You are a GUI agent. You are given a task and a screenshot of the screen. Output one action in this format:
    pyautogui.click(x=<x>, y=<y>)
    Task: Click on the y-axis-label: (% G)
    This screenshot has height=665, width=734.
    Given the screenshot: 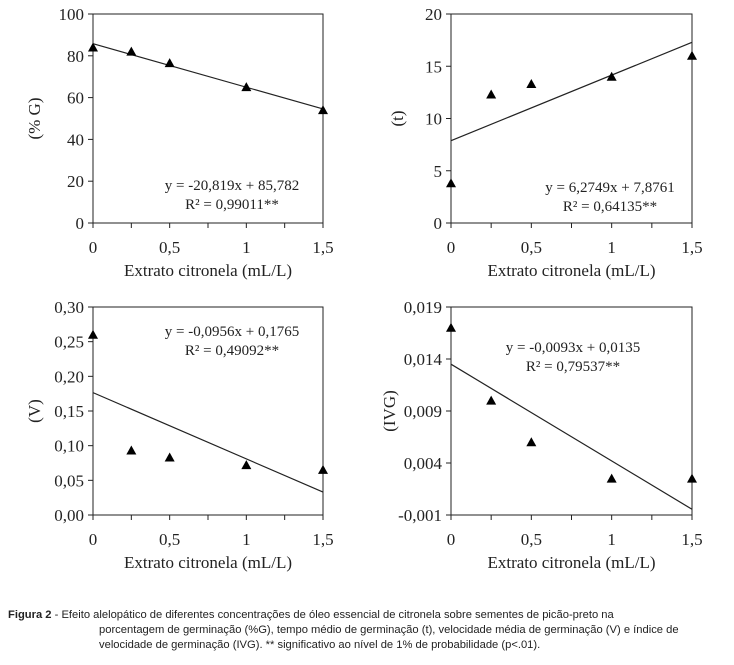 What is the action you would take?
    pyautogui.click(x=34, y=118)
    